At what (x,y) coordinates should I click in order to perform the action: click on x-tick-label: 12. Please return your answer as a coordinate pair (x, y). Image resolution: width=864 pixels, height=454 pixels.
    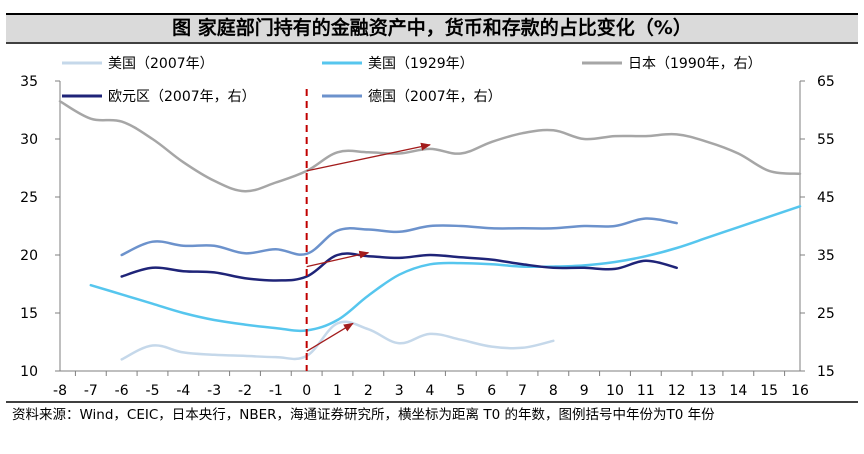
    Looking at the image, I should click on (677, 391).